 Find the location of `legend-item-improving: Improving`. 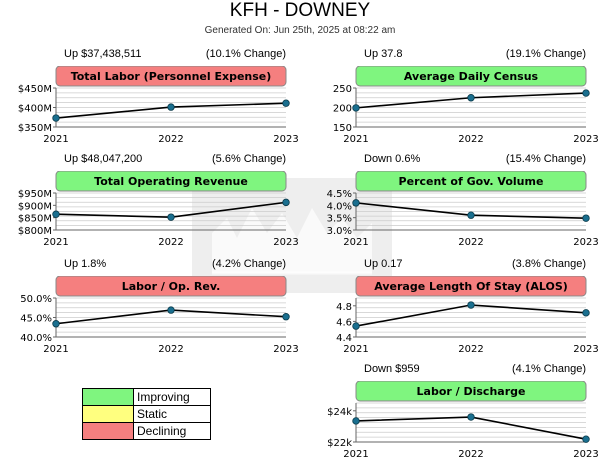

legend-item-improving: Improving is located at coordinates (146, 397).